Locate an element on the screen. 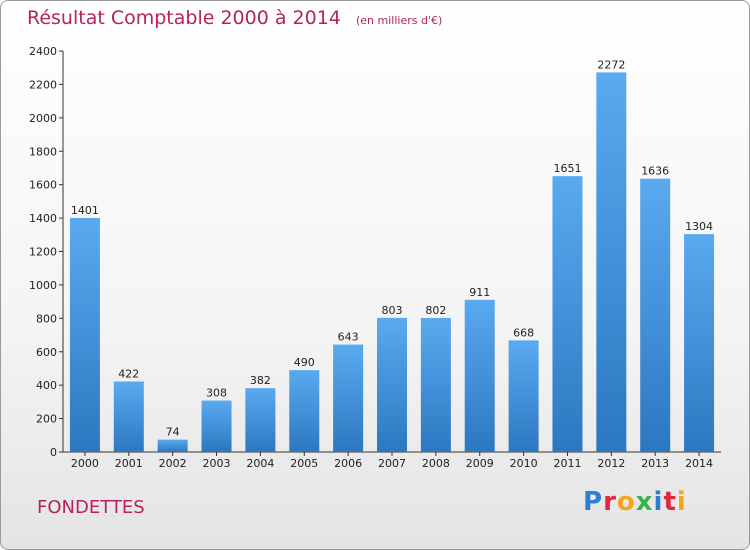 This screenshot has width=750, height=550. subtitle-text: (en milliers d'€) is located at coordinates (399, 20).